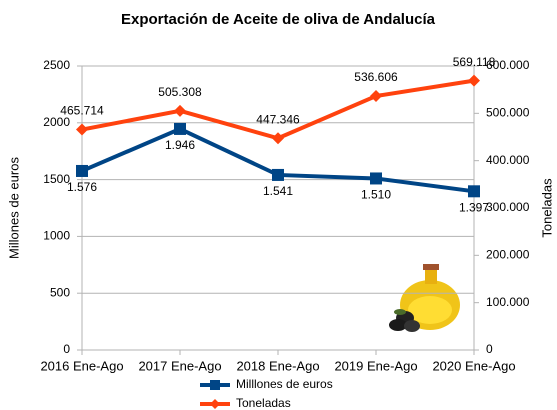  What do you see at coordinates (473, 365) in the screenshot?
I see `x-tick-label: 2020 Ene-Ago` at bounding box center [473, 365].